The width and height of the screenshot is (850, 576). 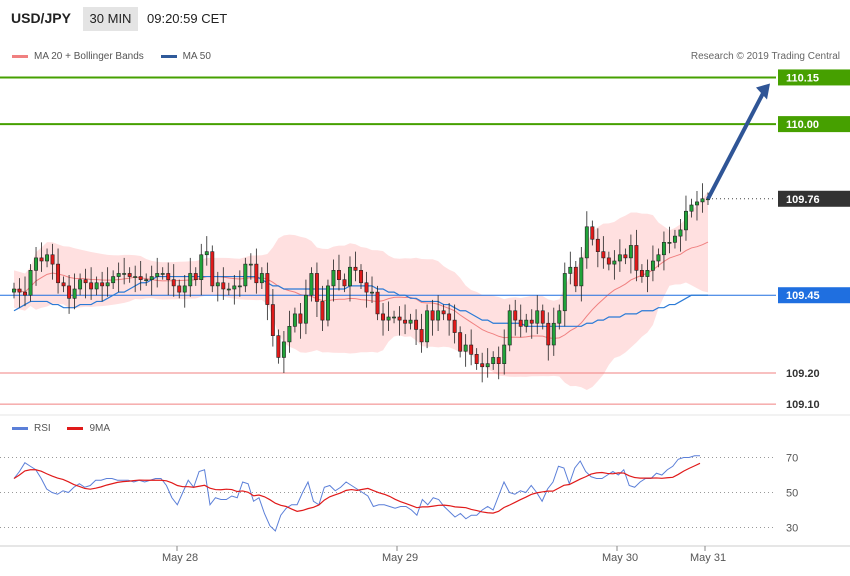 What do you see at coordinates (736, 145) in the screenshot?
I see `forecast-arrow-line` at bounding box center [736, 145].